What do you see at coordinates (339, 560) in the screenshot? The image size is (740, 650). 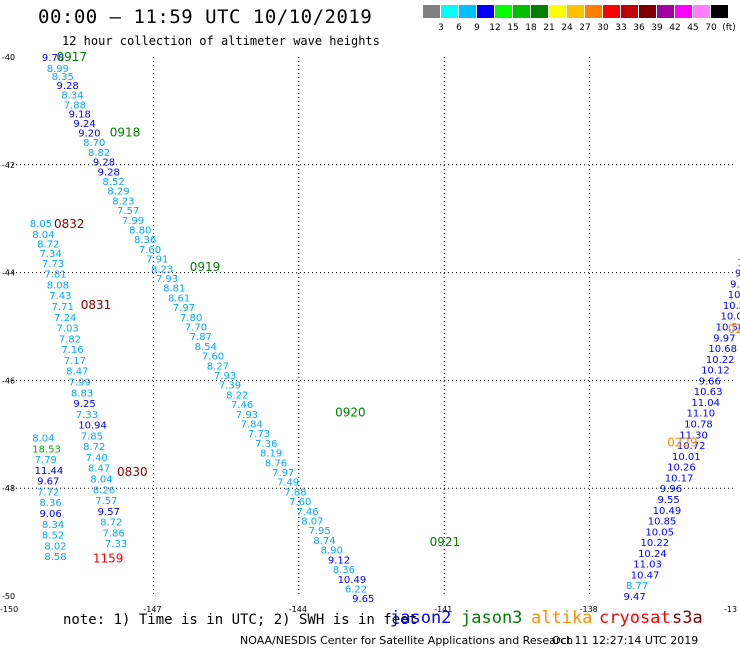 I see `wave-height-value: 9.12` at bounding box center [339, 560].